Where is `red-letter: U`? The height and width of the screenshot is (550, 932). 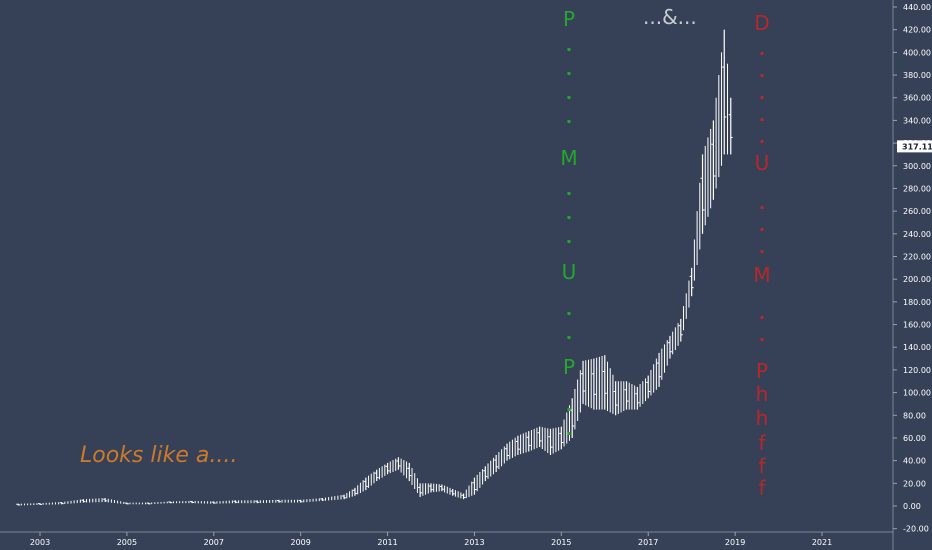 red-letter: U is located at coordinates (762, 163).